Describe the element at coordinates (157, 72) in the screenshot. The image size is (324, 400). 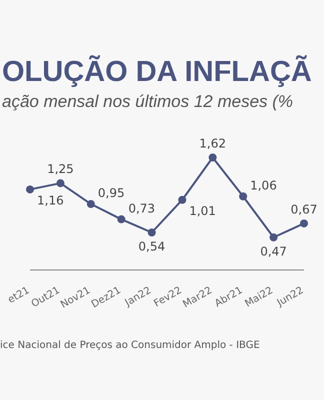
I see `chart-title: OLUÇÃO DA INFLAÇÃ` at that location.